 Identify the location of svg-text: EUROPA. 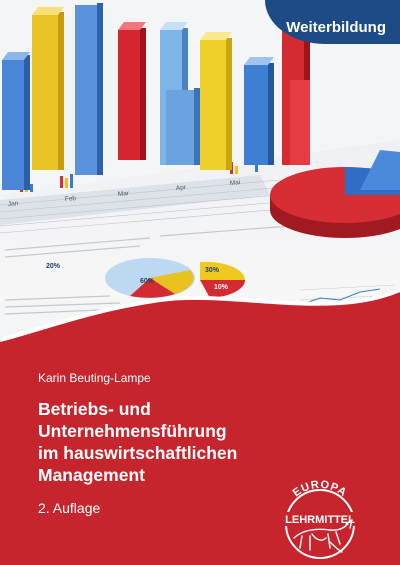
(320, 489).